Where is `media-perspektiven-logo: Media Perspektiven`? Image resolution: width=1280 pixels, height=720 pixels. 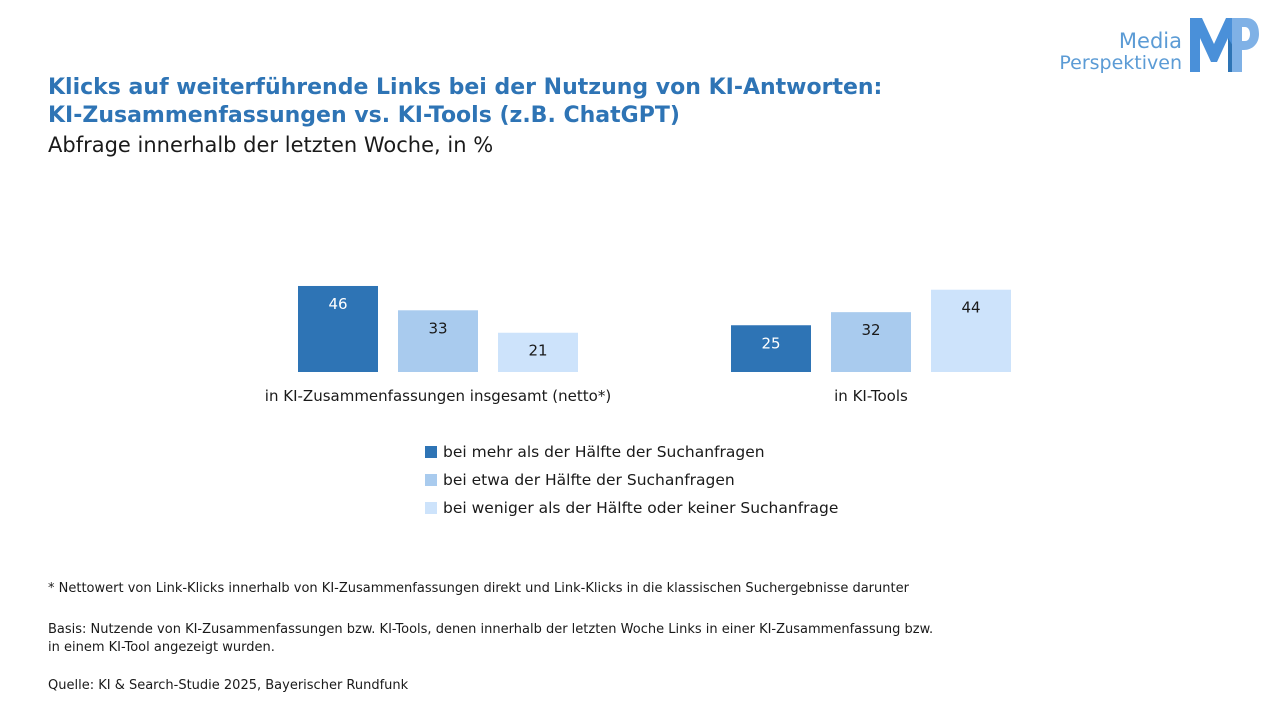
media-perspektiven-logo: Media Perspektiven is located at coordinates (1145, 45).